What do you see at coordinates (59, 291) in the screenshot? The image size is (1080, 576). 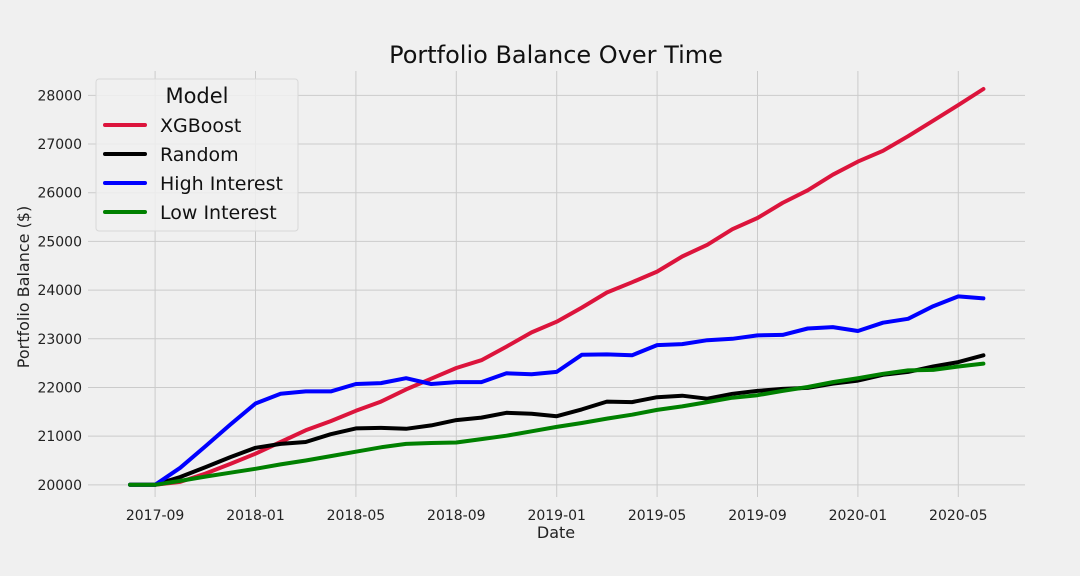 I see `y-tick-label: 24000` at bounding box center [59, 291].